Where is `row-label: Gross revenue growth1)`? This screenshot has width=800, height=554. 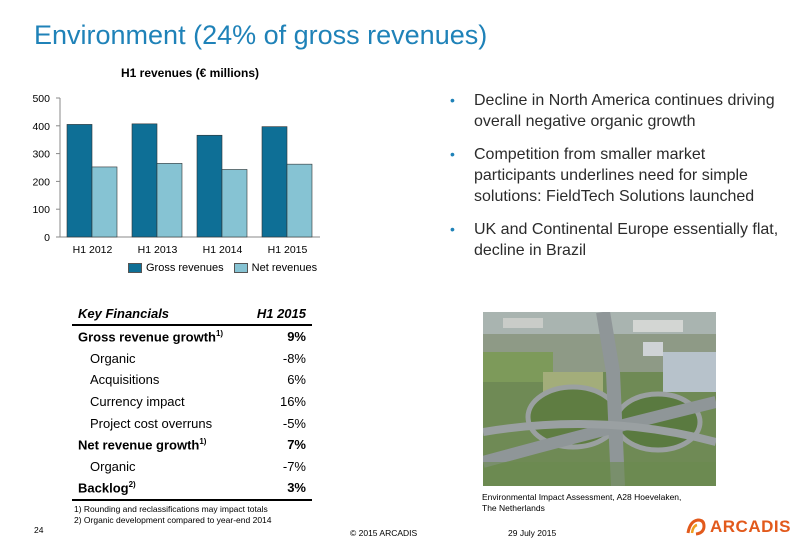 row-label: Gross revenue growth1) is located at coordinates (151, 337).